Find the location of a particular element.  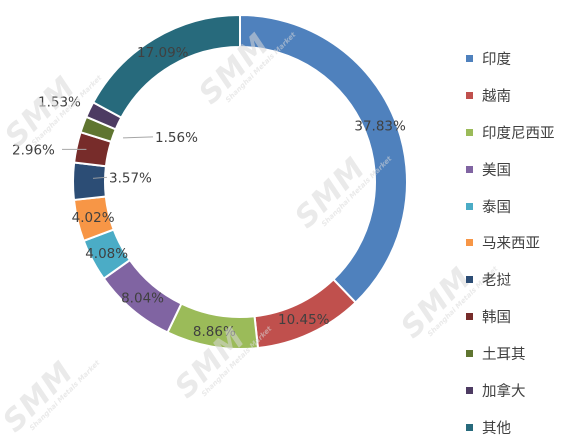

legend-label: 老挝 is located at coordinates (496, 281).